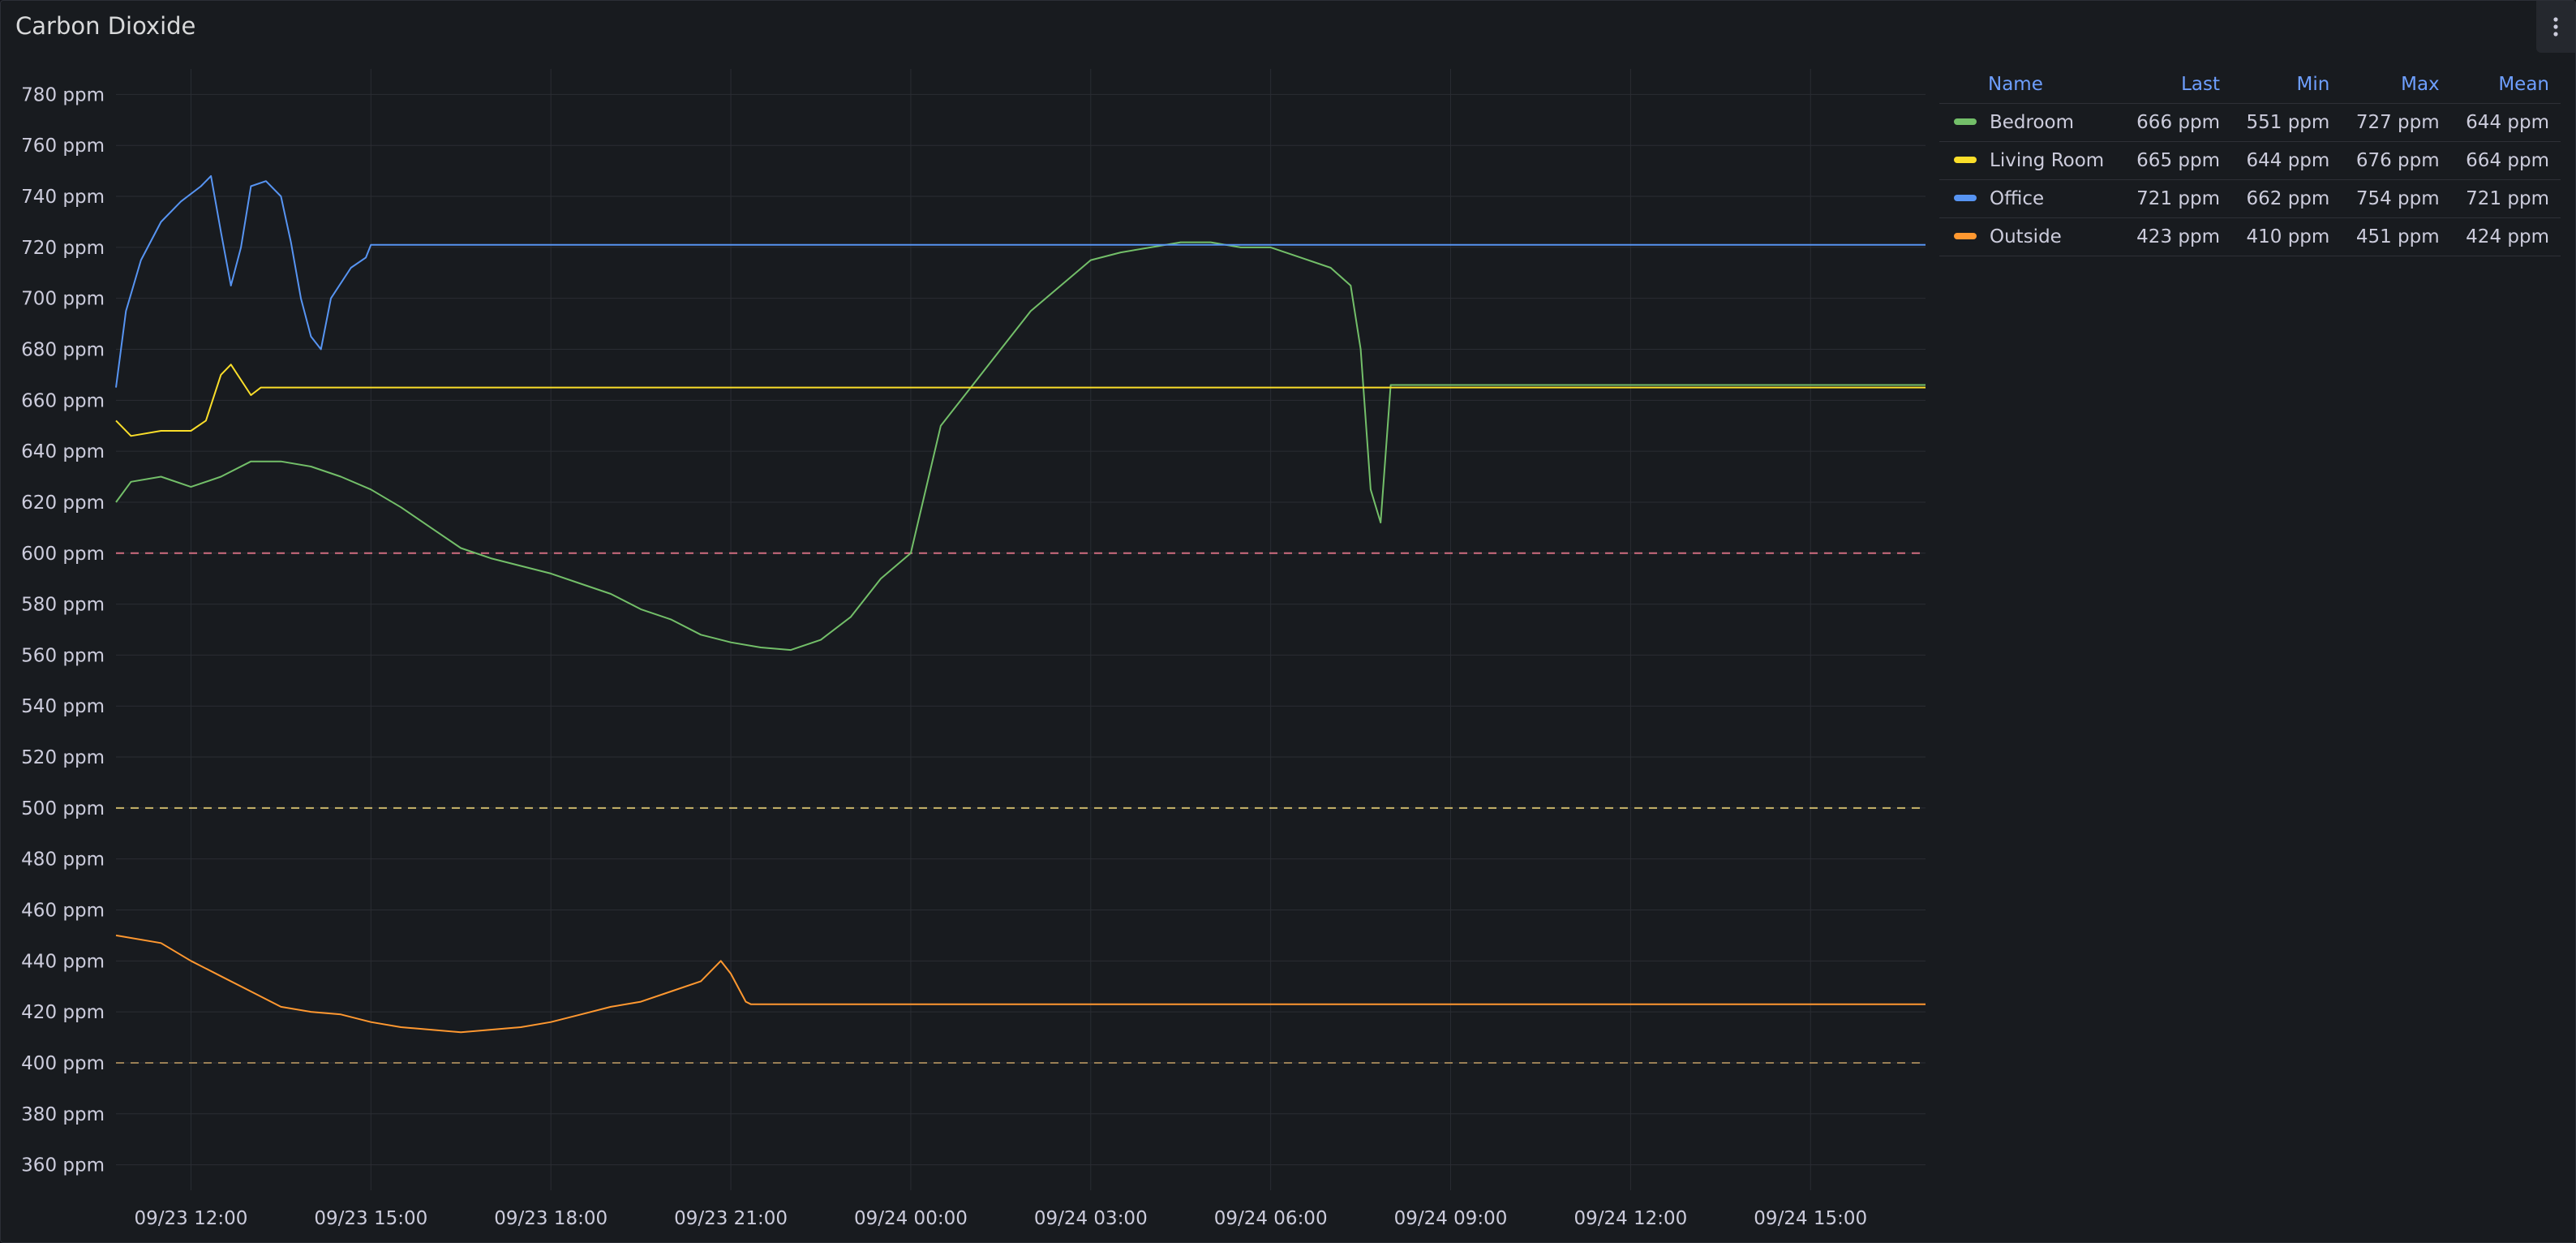 This screenshot has width=2576, height=1243. What do you see at coordinates (2505, 122) in the screenshot?
I see `legend-mean-value: 644 ppm` at bounding box center [2505, 122].